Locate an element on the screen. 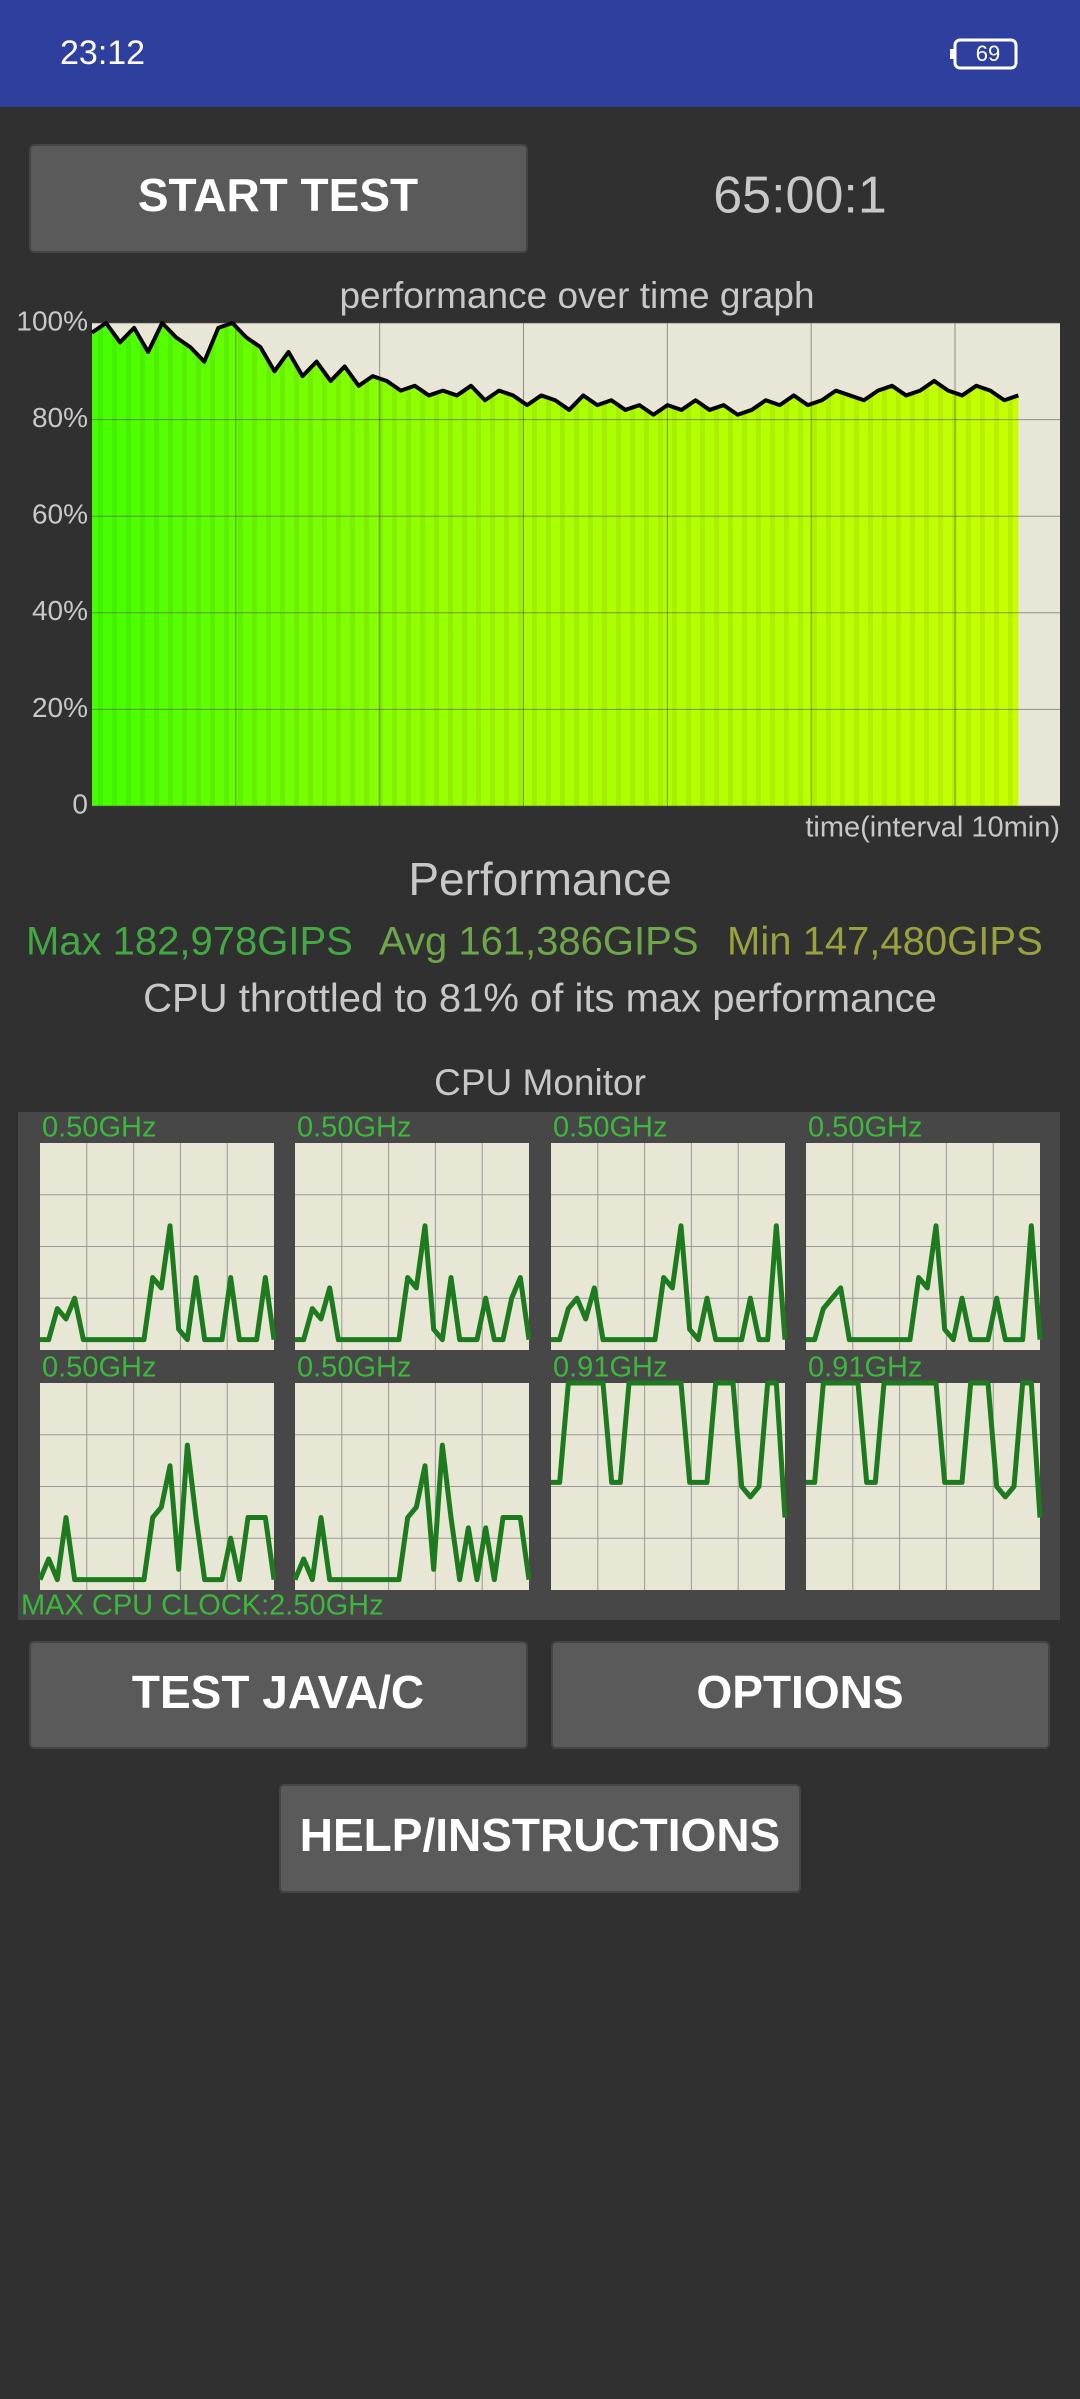 The height and width of the screenshot is (2399, 1080). start-test-button: START TEST is located at coordinates (278, 198).